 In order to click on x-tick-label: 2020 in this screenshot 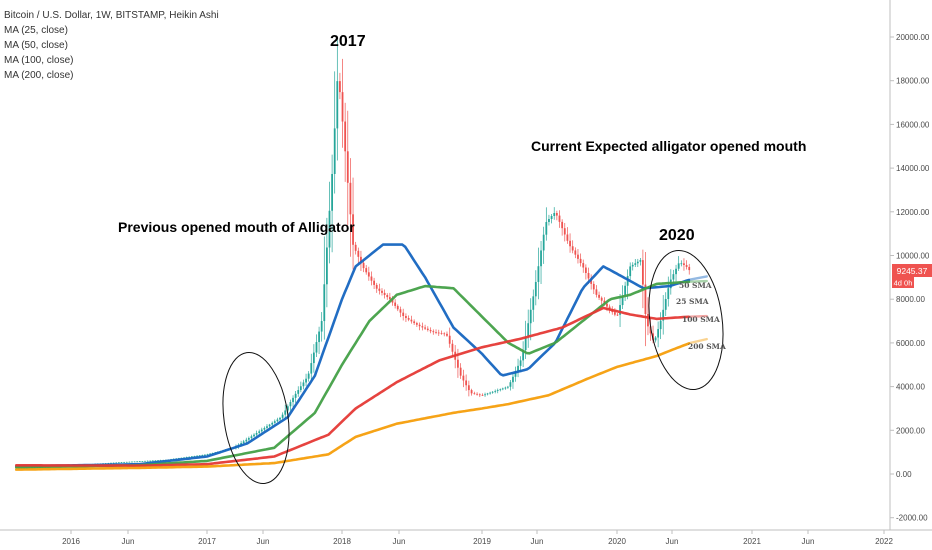, I will do `click(617, 541)`.